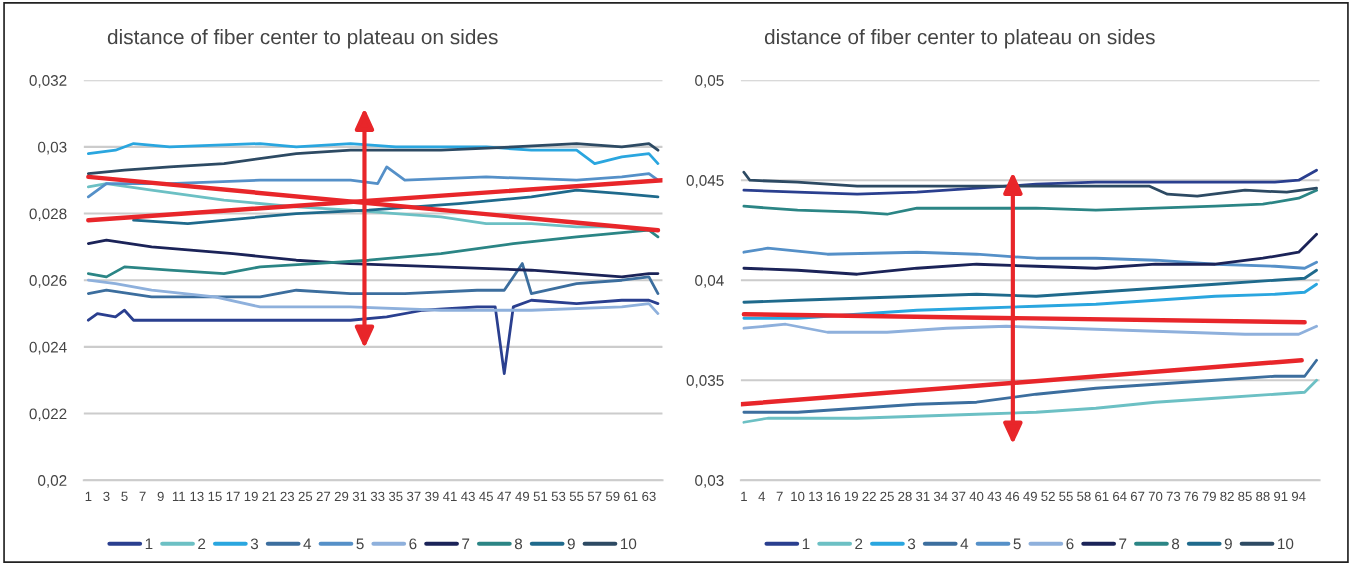 The height and width of the screenshot is (565, 1352). I want to click on y-tick-label: 0,02, so click(52, 481).